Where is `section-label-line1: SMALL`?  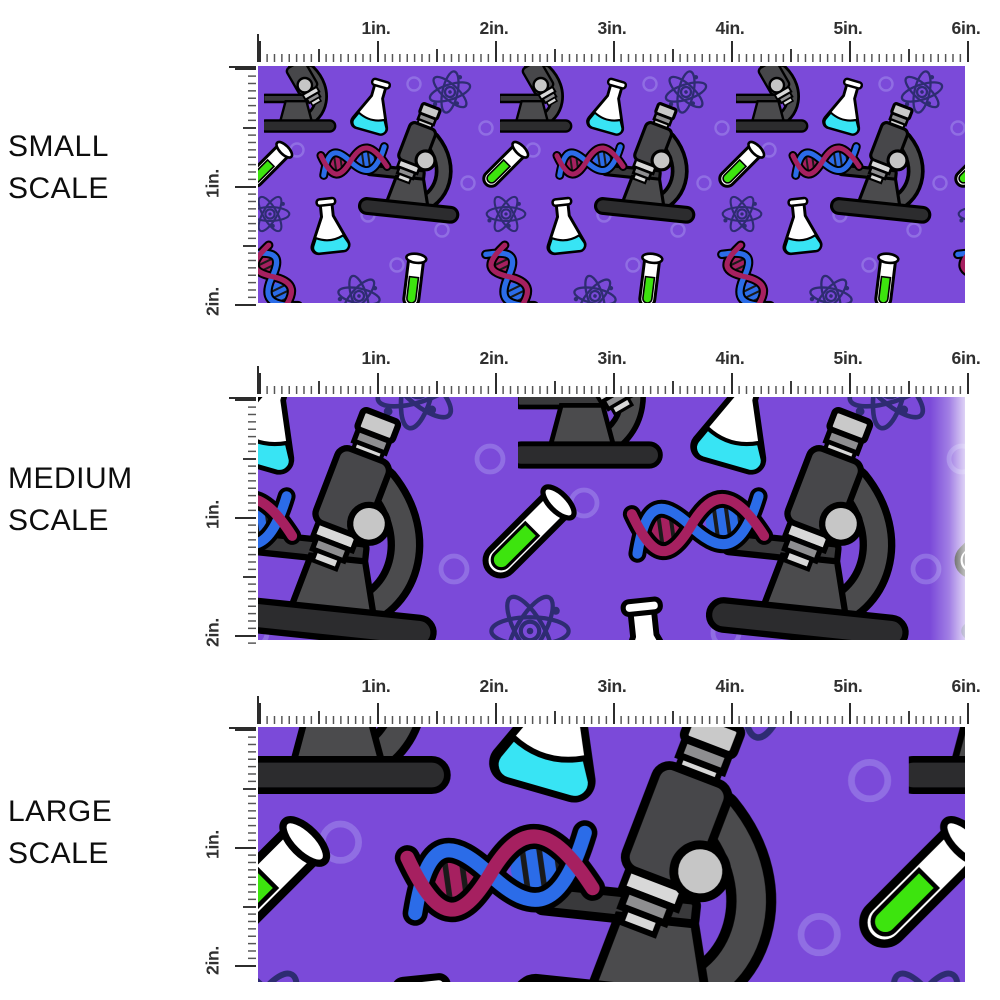 section-label-line1: SMALL is located at coordinates (58, 146).